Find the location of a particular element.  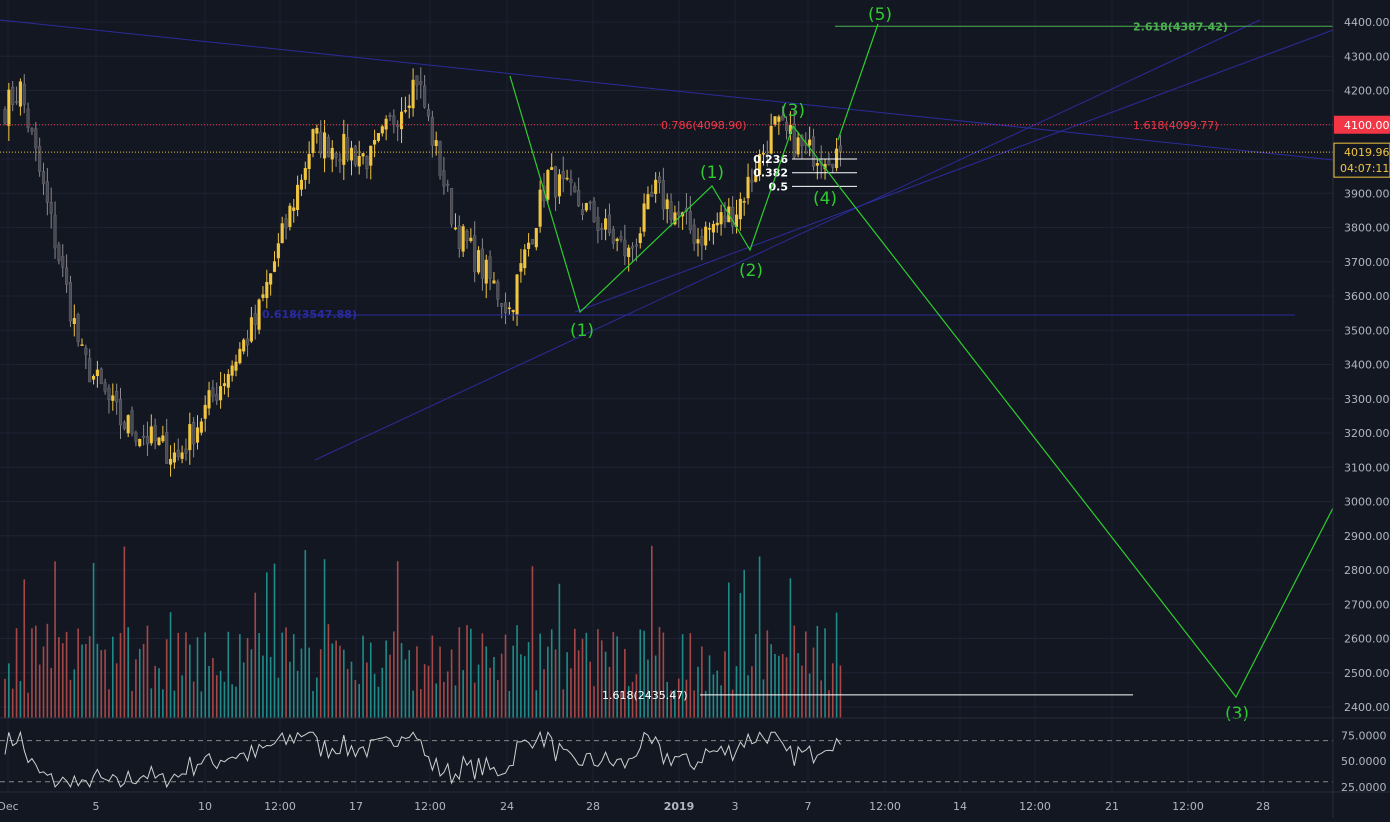

time-tick-label: 3 is located at coordinates (735, 806).